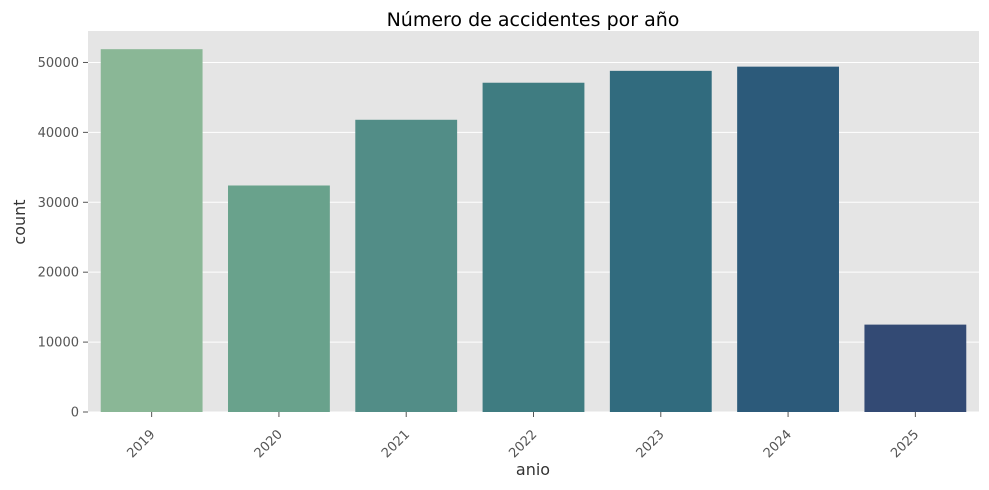 This screenshot has width=989, height=490. Describe the element at coordinates (58, 343) in the screenshot. I see `y-tick-label: 10000` at that location.